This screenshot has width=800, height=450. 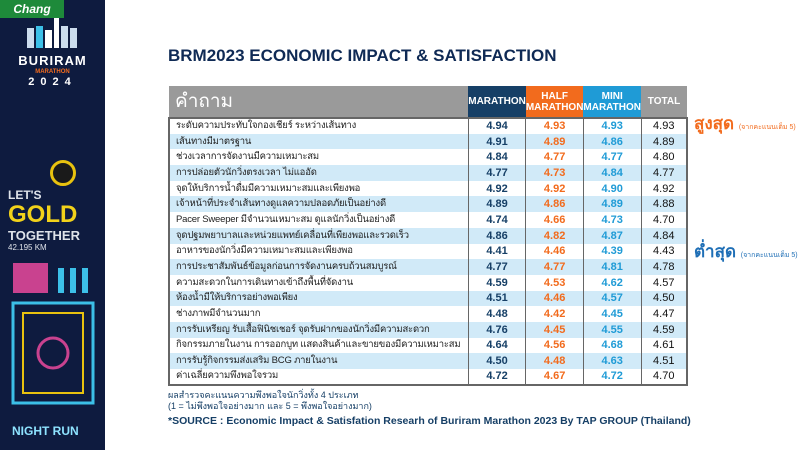 What do you see at coordinates (611, 126) in the screenshot?
I see `mini-marathon-cell: 4.93` at bounding box center [611, 126].